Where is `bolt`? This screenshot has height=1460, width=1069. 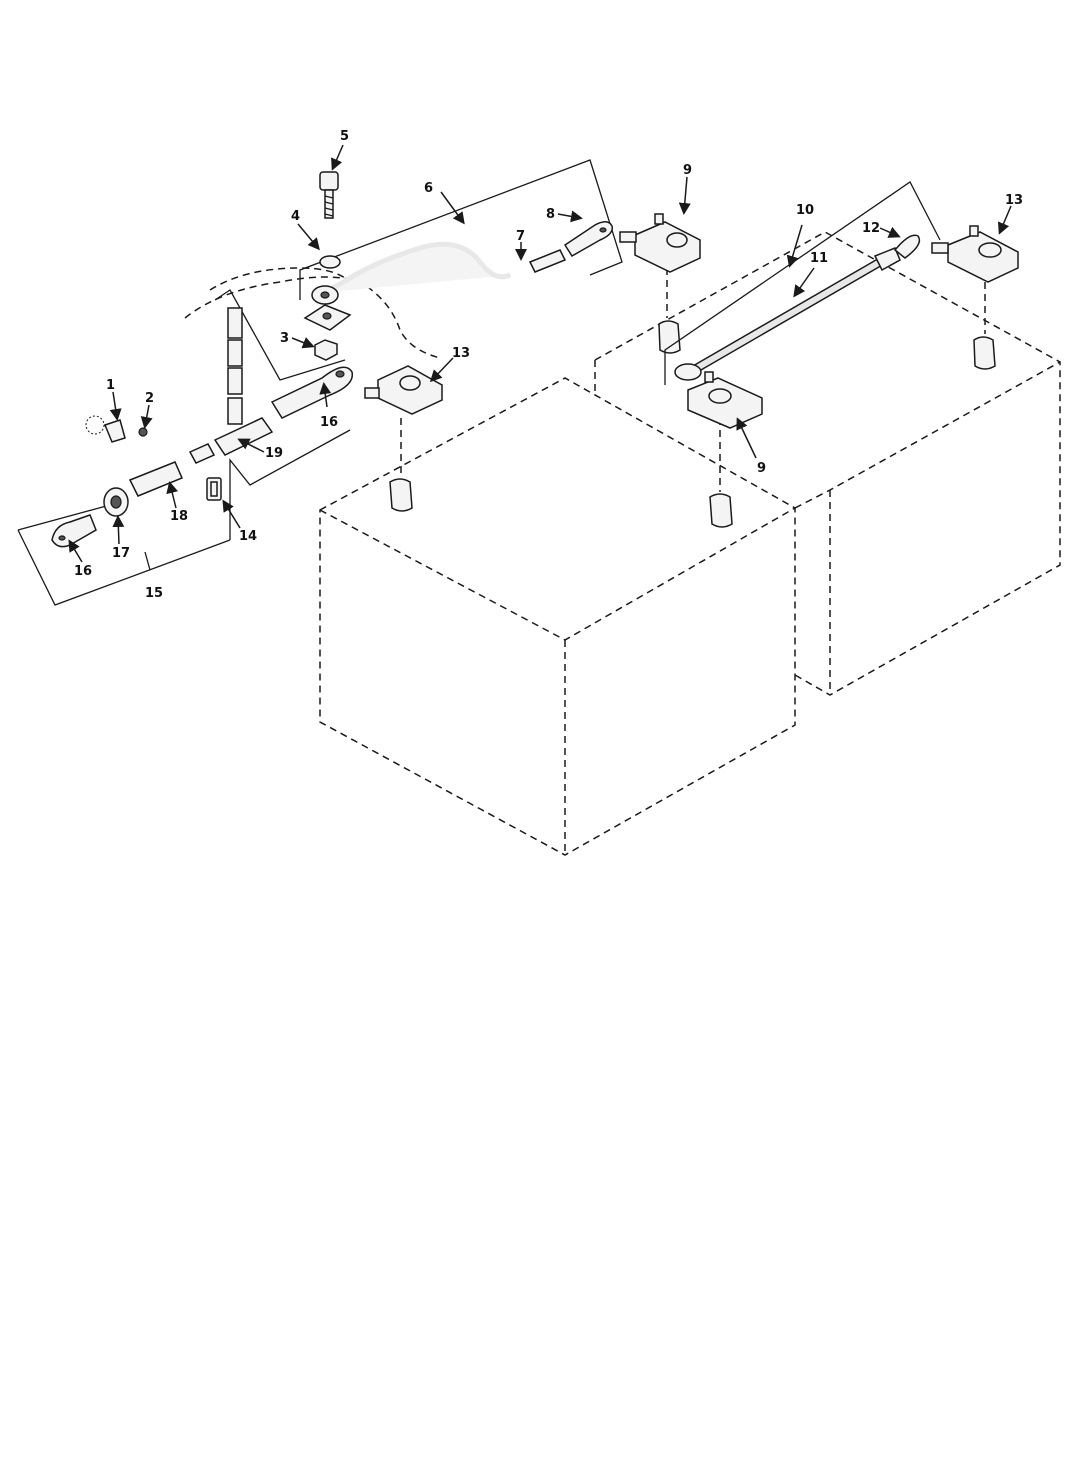 bolt is located at coordinates (329, 195).